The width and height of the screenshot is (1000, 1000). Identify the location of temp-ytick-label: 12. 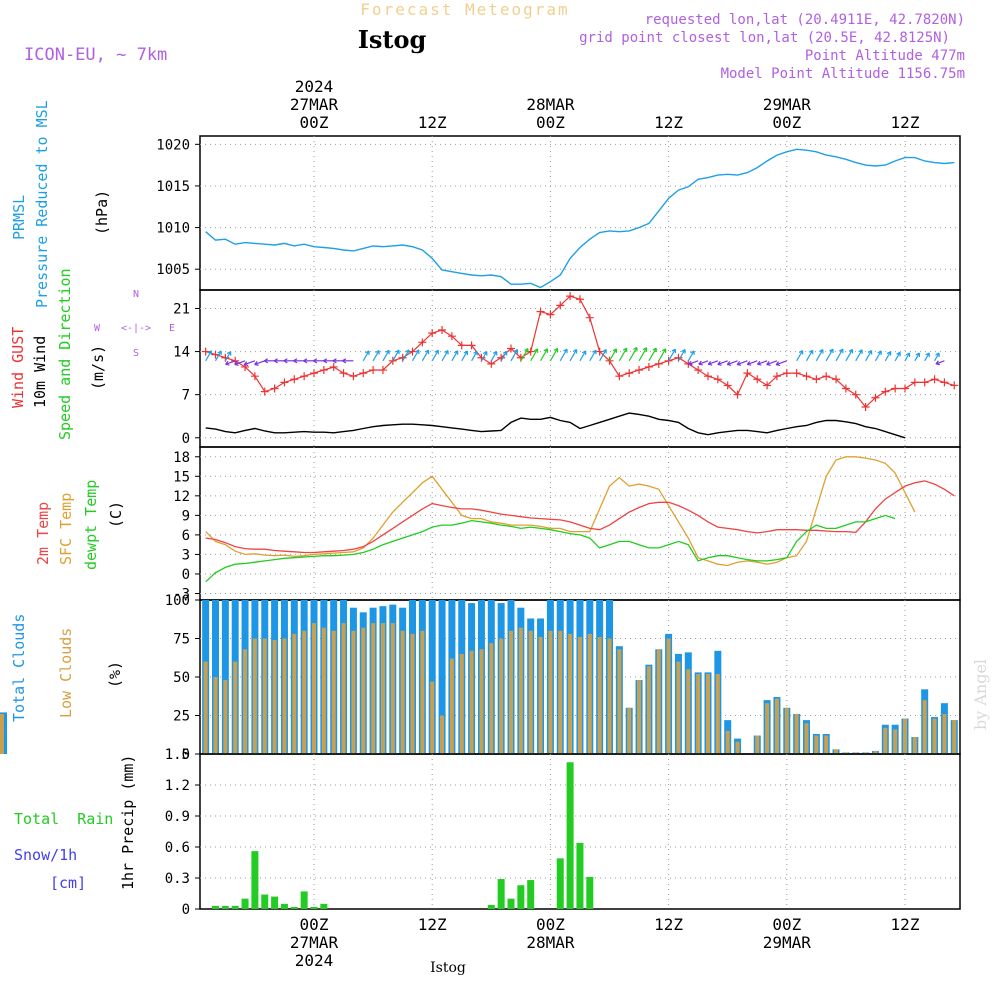
(181, 497).